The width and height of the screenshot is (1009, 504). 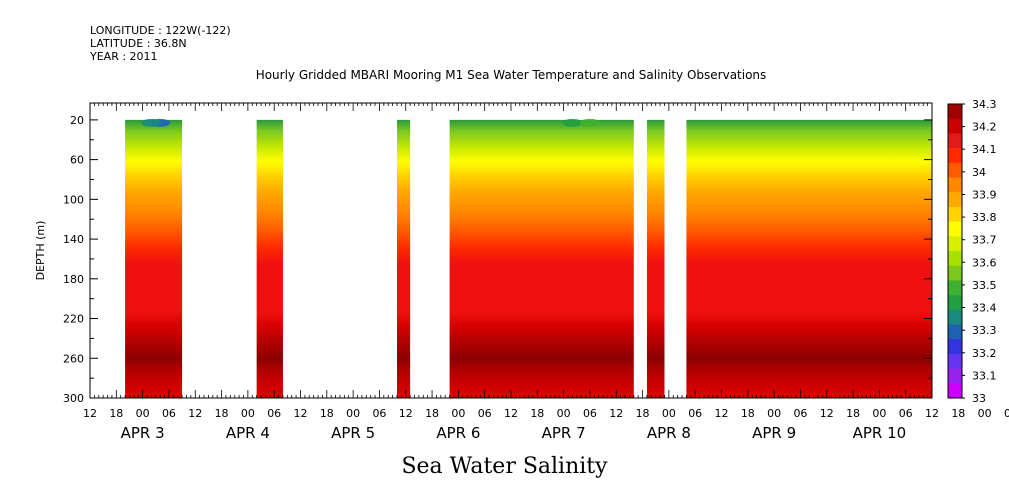 What do you see at coordinates (160, 30) in the screenshot?
I see `longitude-label: LONGITUDE : 122W(-122)` at bounding box center [160, 30].